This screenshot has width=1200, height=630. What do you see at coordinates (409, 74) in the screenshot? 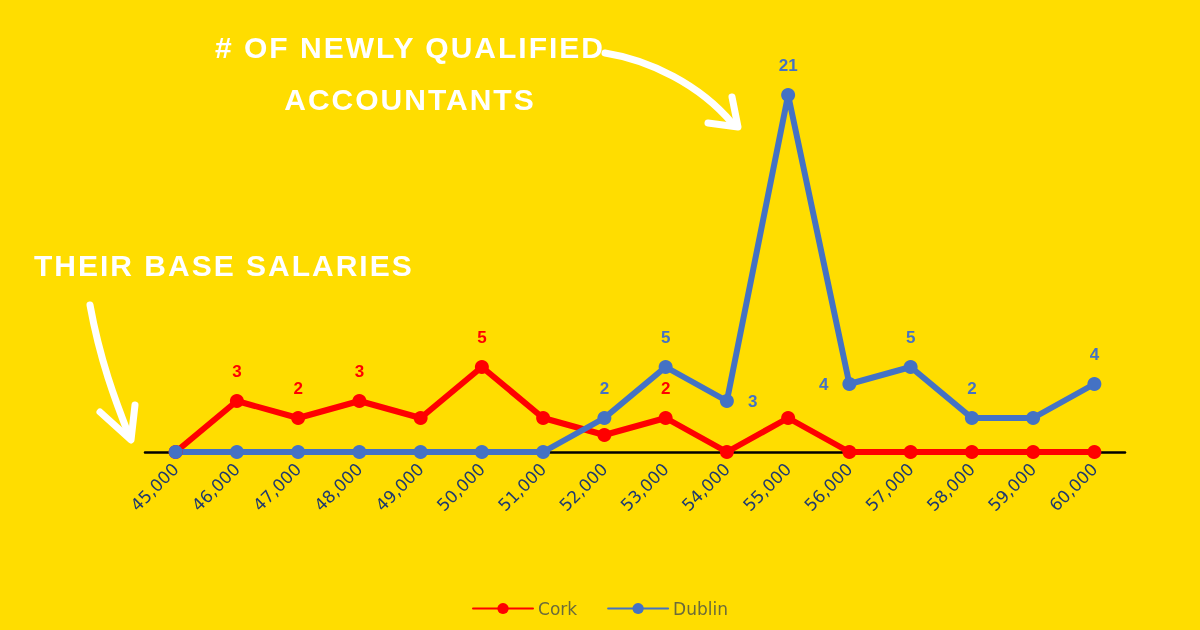
I see `annotation: # OF NEWLY QUALIFIED ACCOUNTANTS` at bounding box center [409, 74].